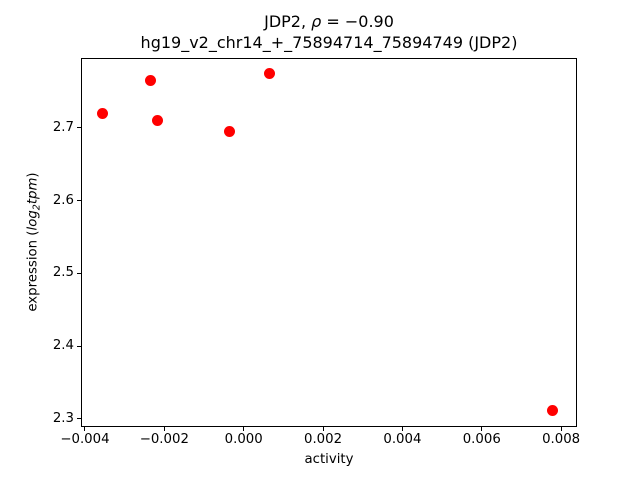  Describe the element at coordinates (32, 220) in the screenshot. I see `ylabel-log: log` at that location.